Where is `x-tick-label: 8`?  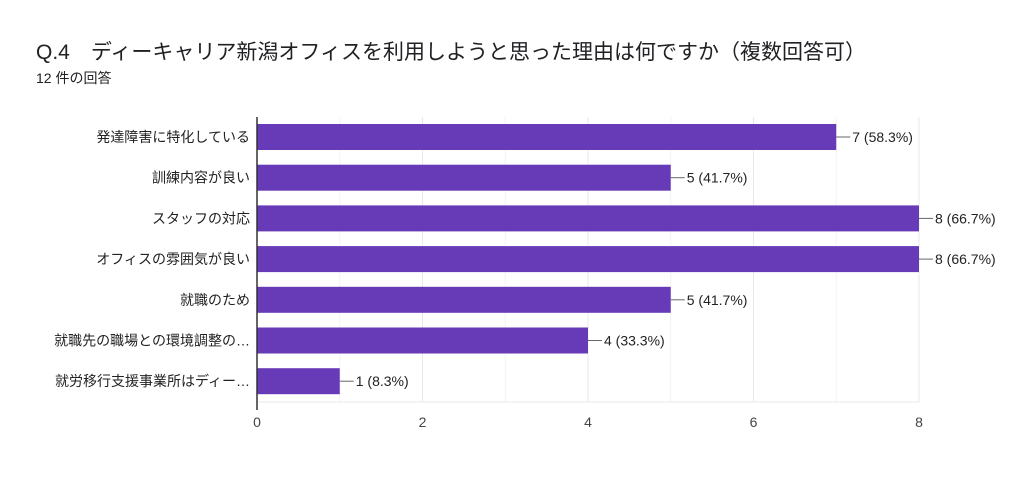 x-tick-label: 8 is located at coordinates (919, 422).